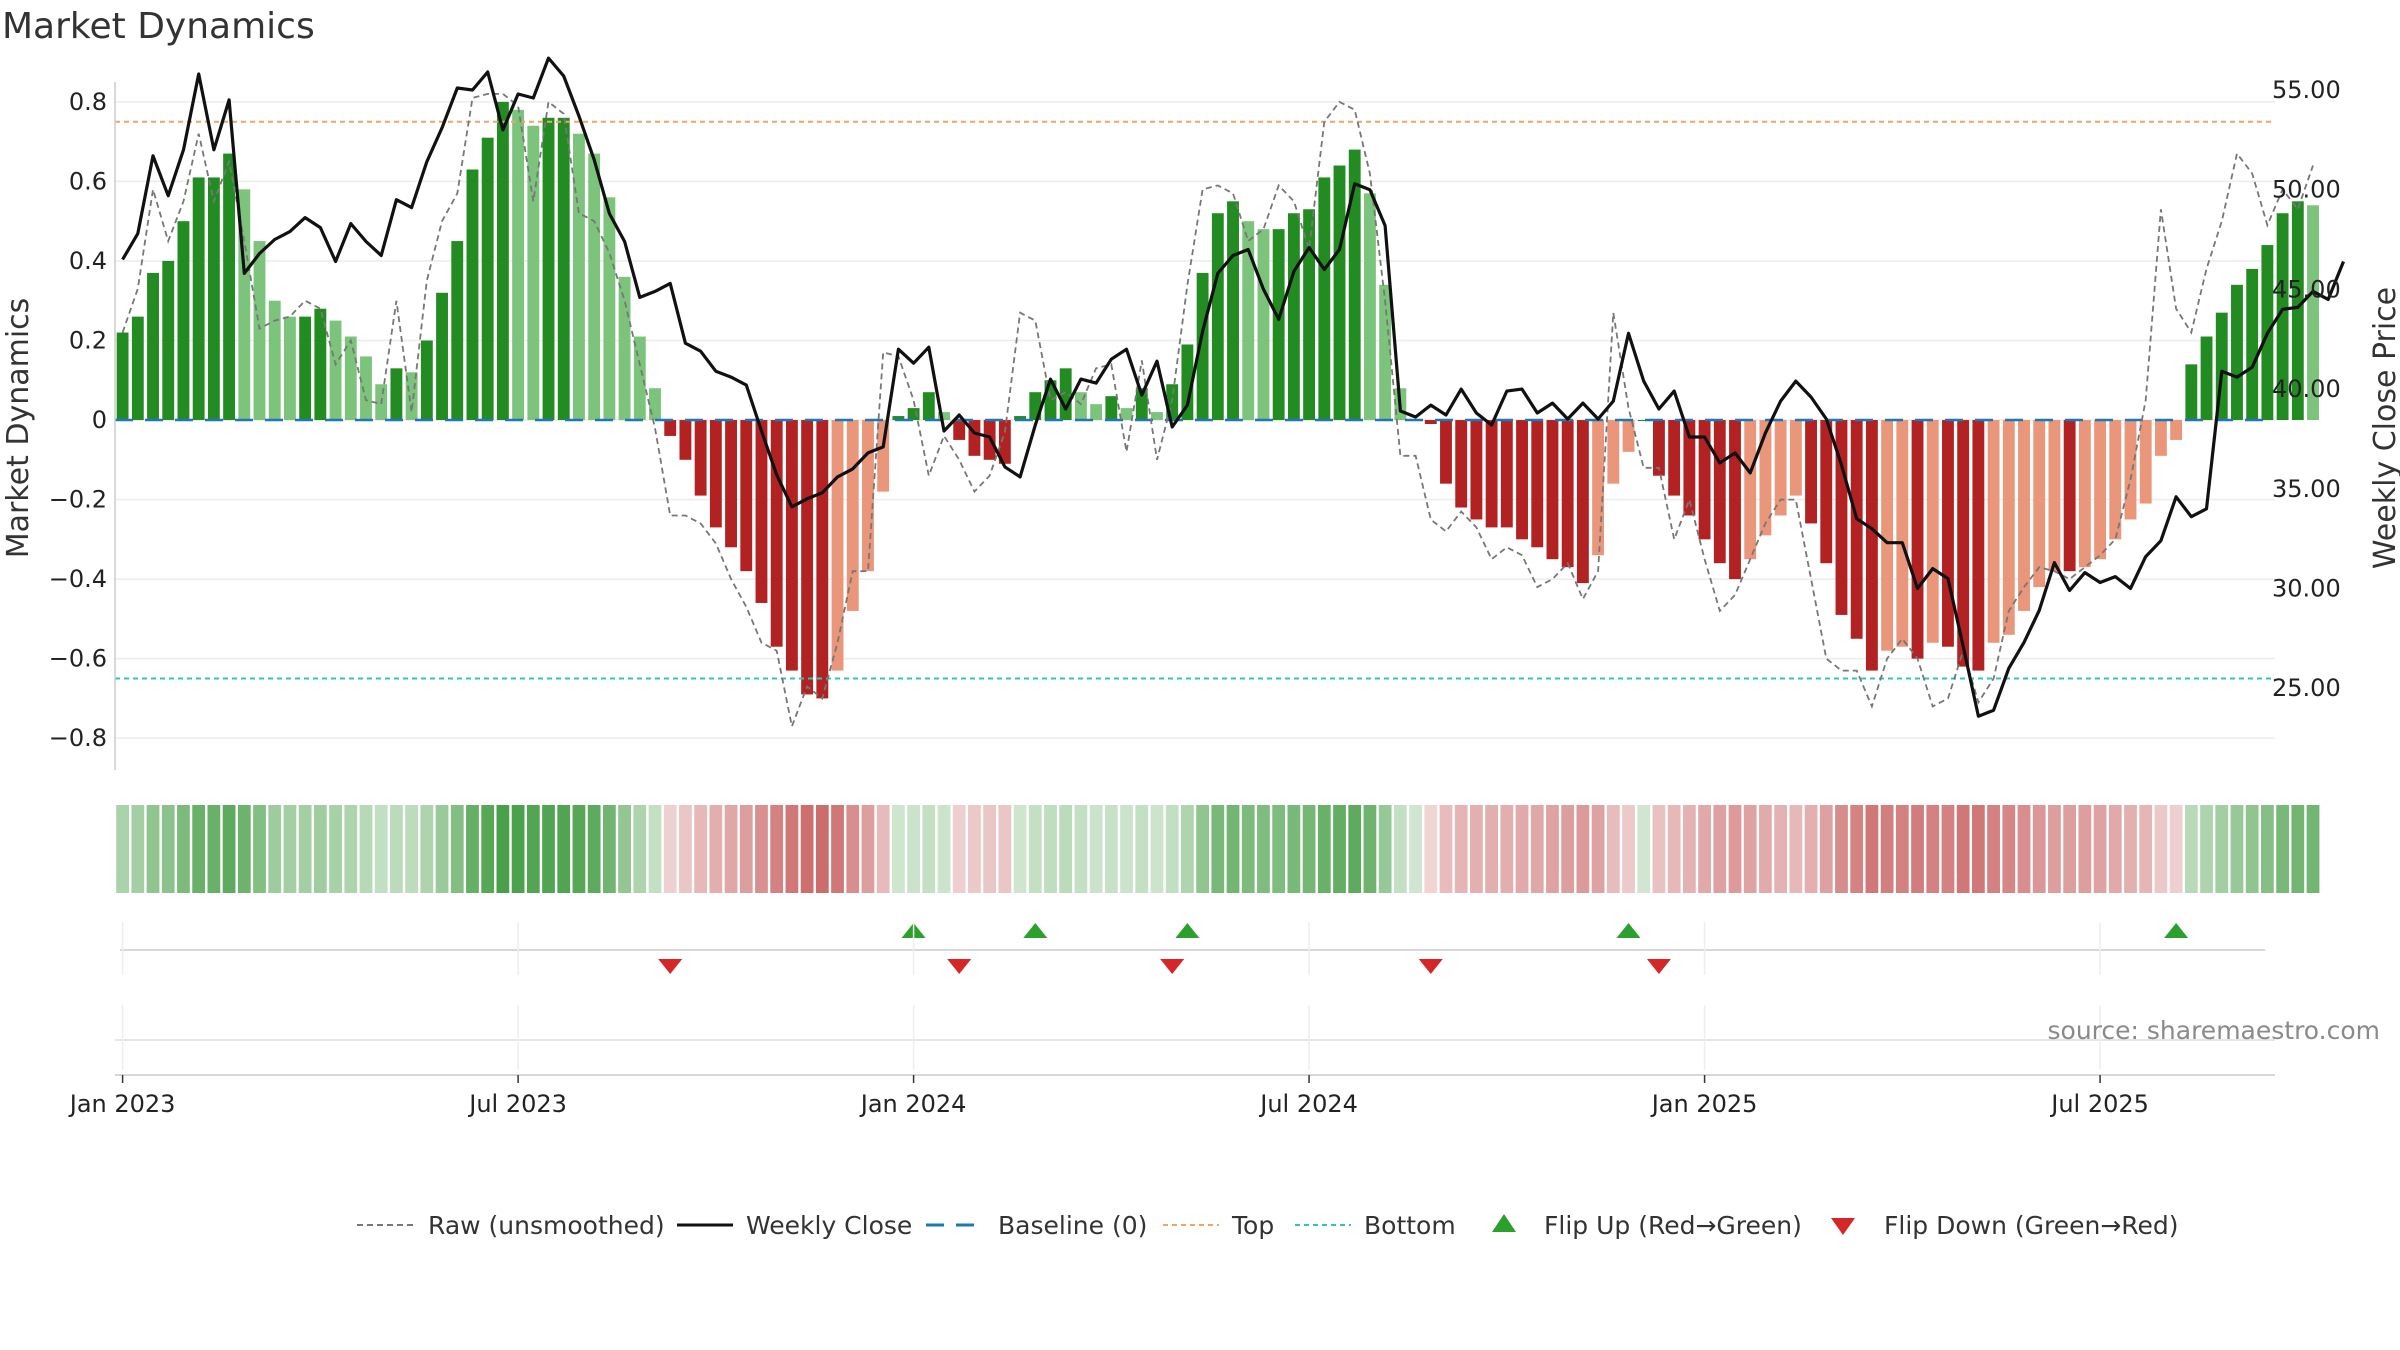  Describe the element at coordinates (2306, 489) in the screenshot. I see `y2-tick-label: 35.00` at that location.